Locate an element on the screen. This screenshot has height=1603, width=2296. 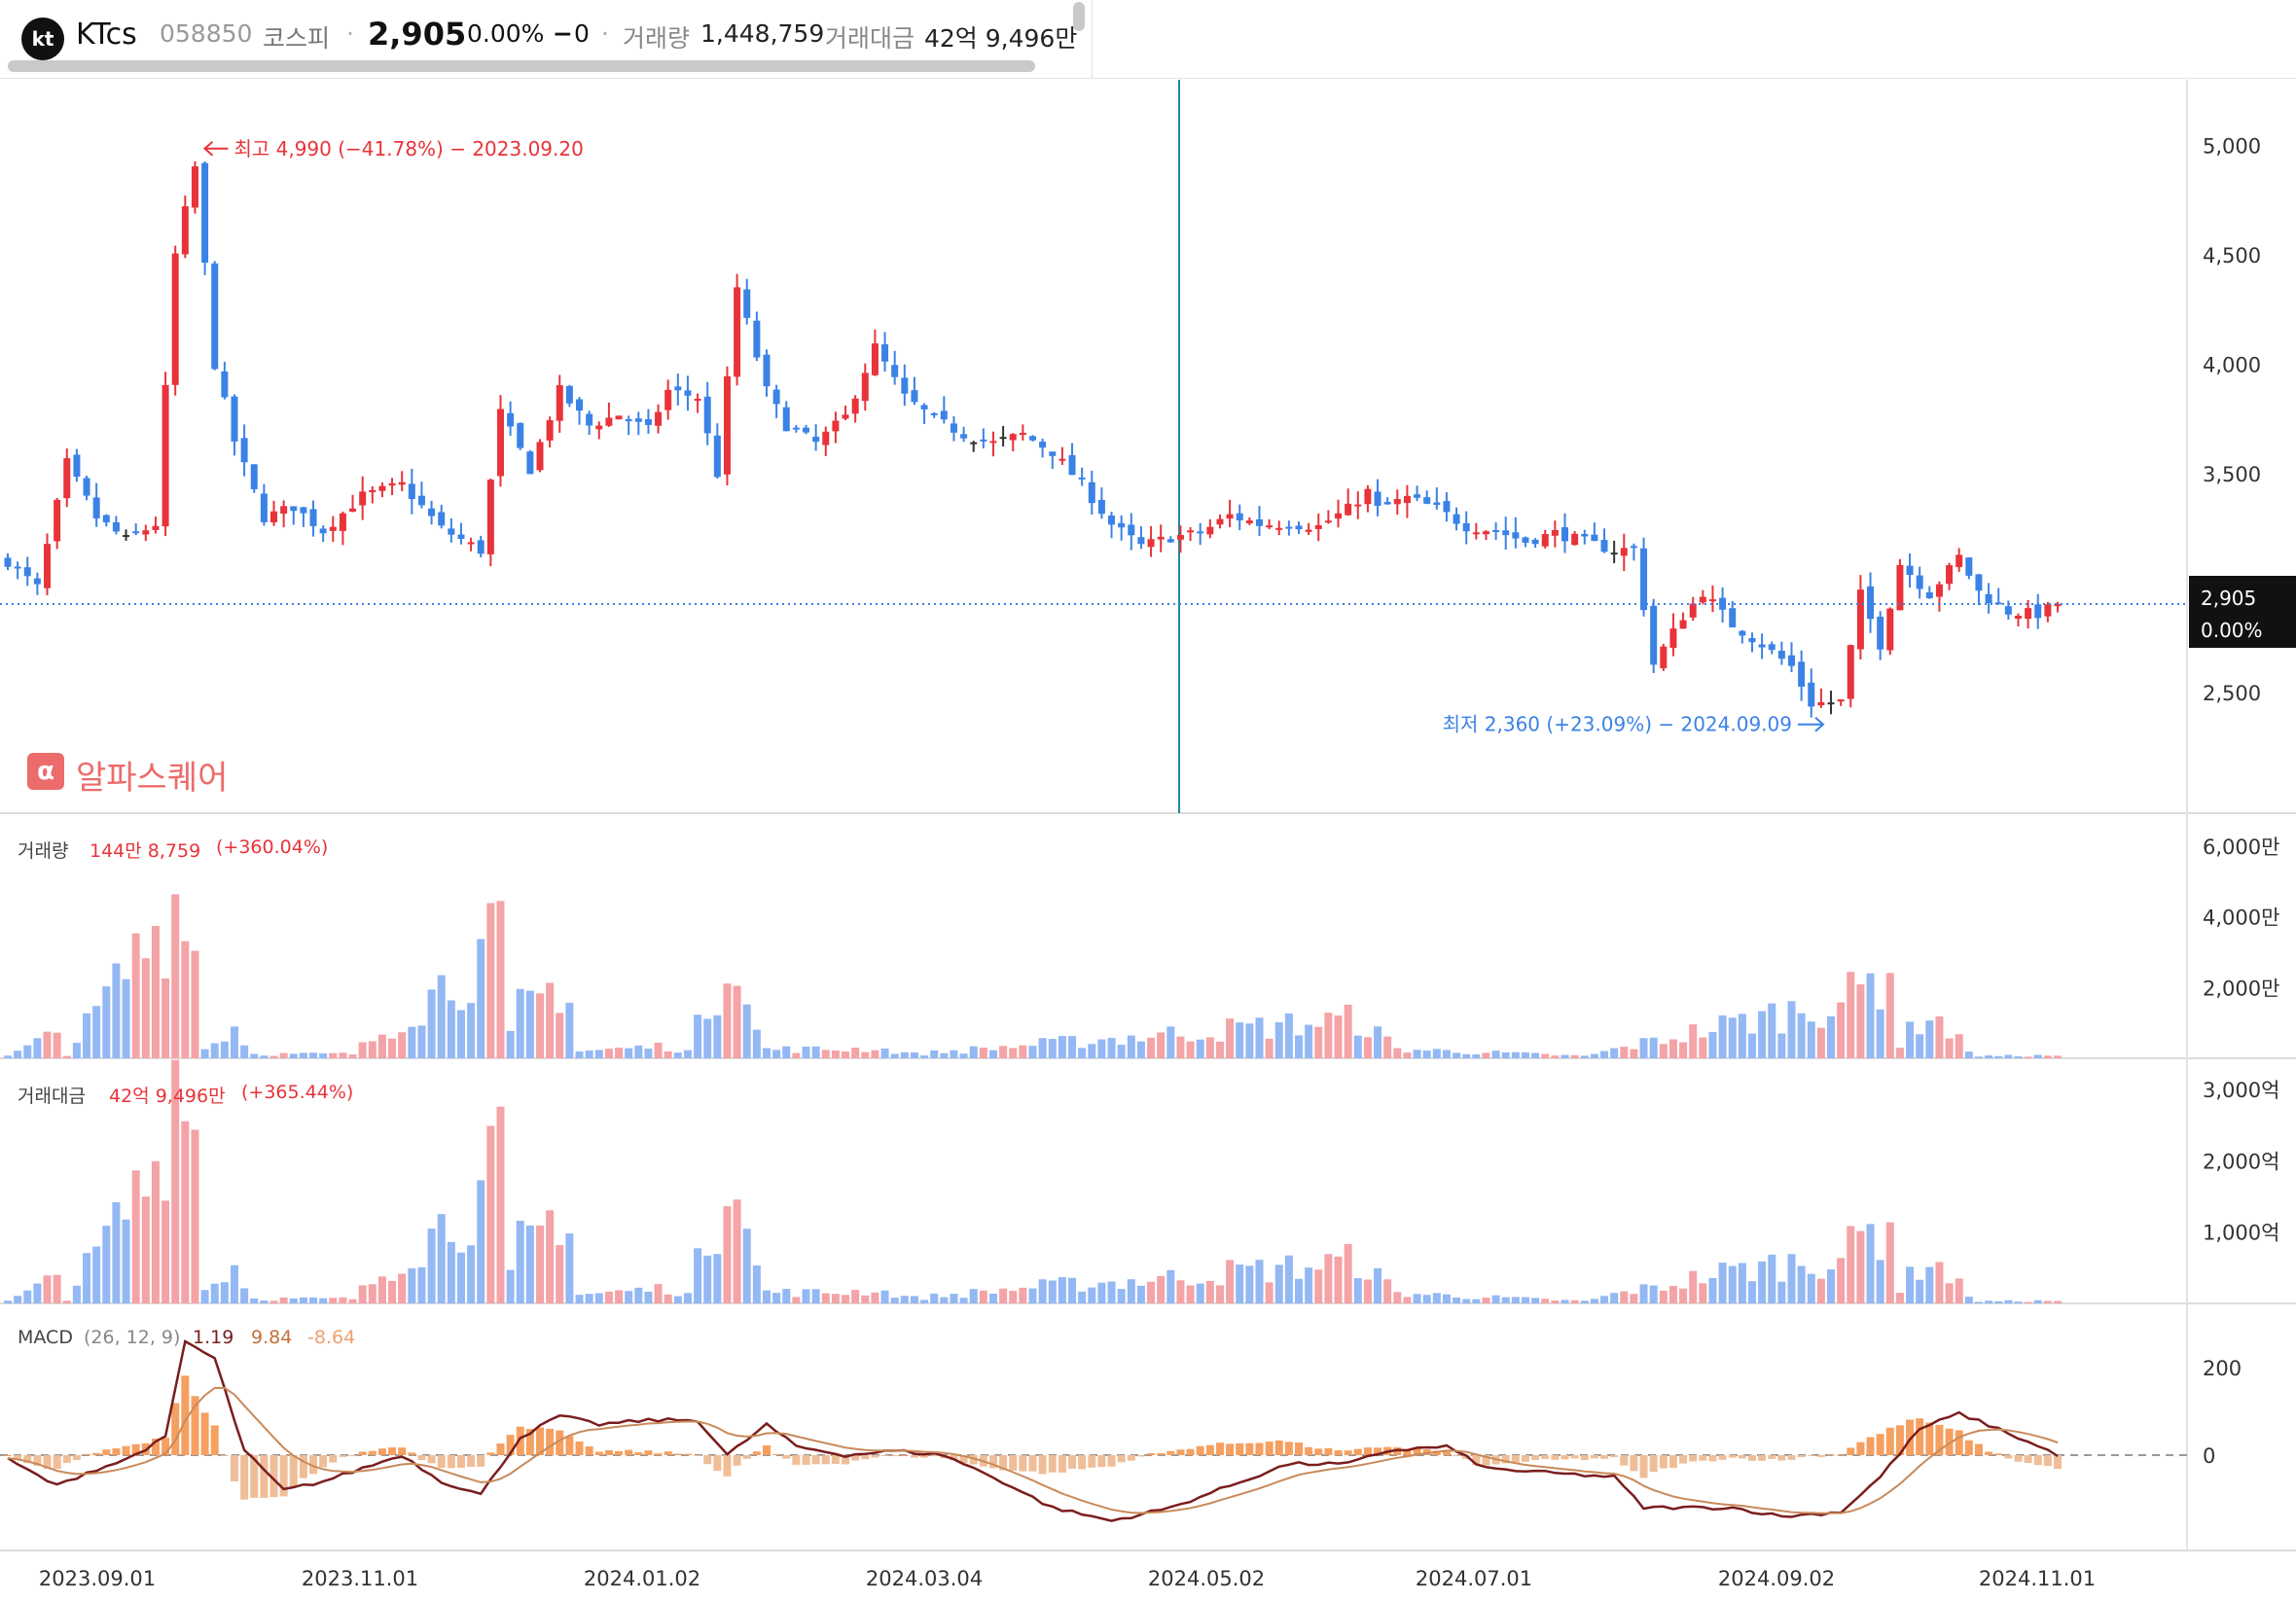
horizontal-scrollbar is located at coordinates (521, 66).